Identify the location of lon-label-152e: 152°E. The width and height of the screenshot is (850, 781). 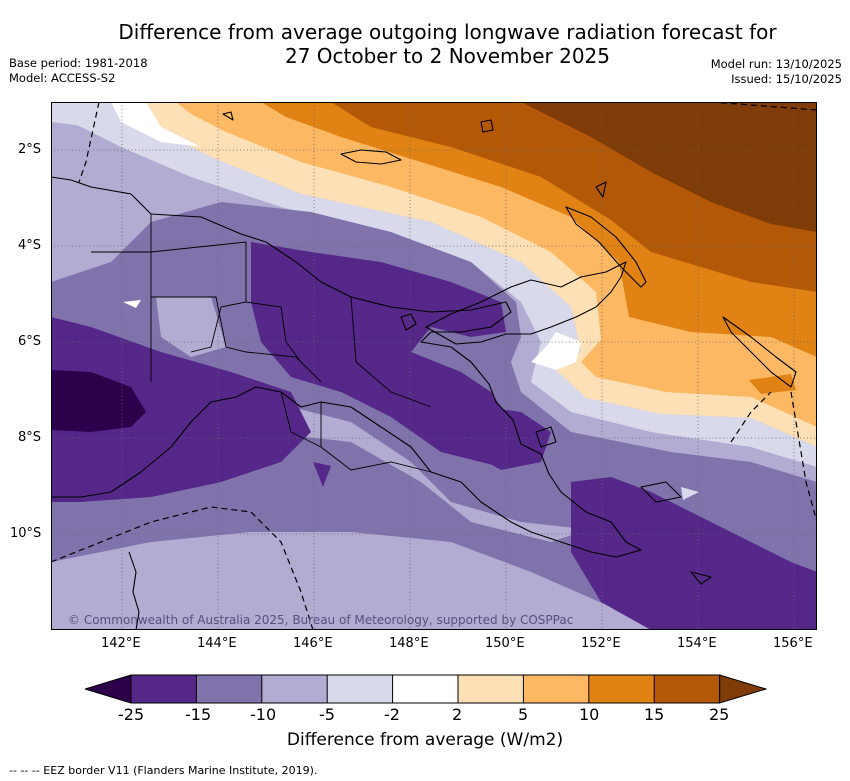
(601, 643).